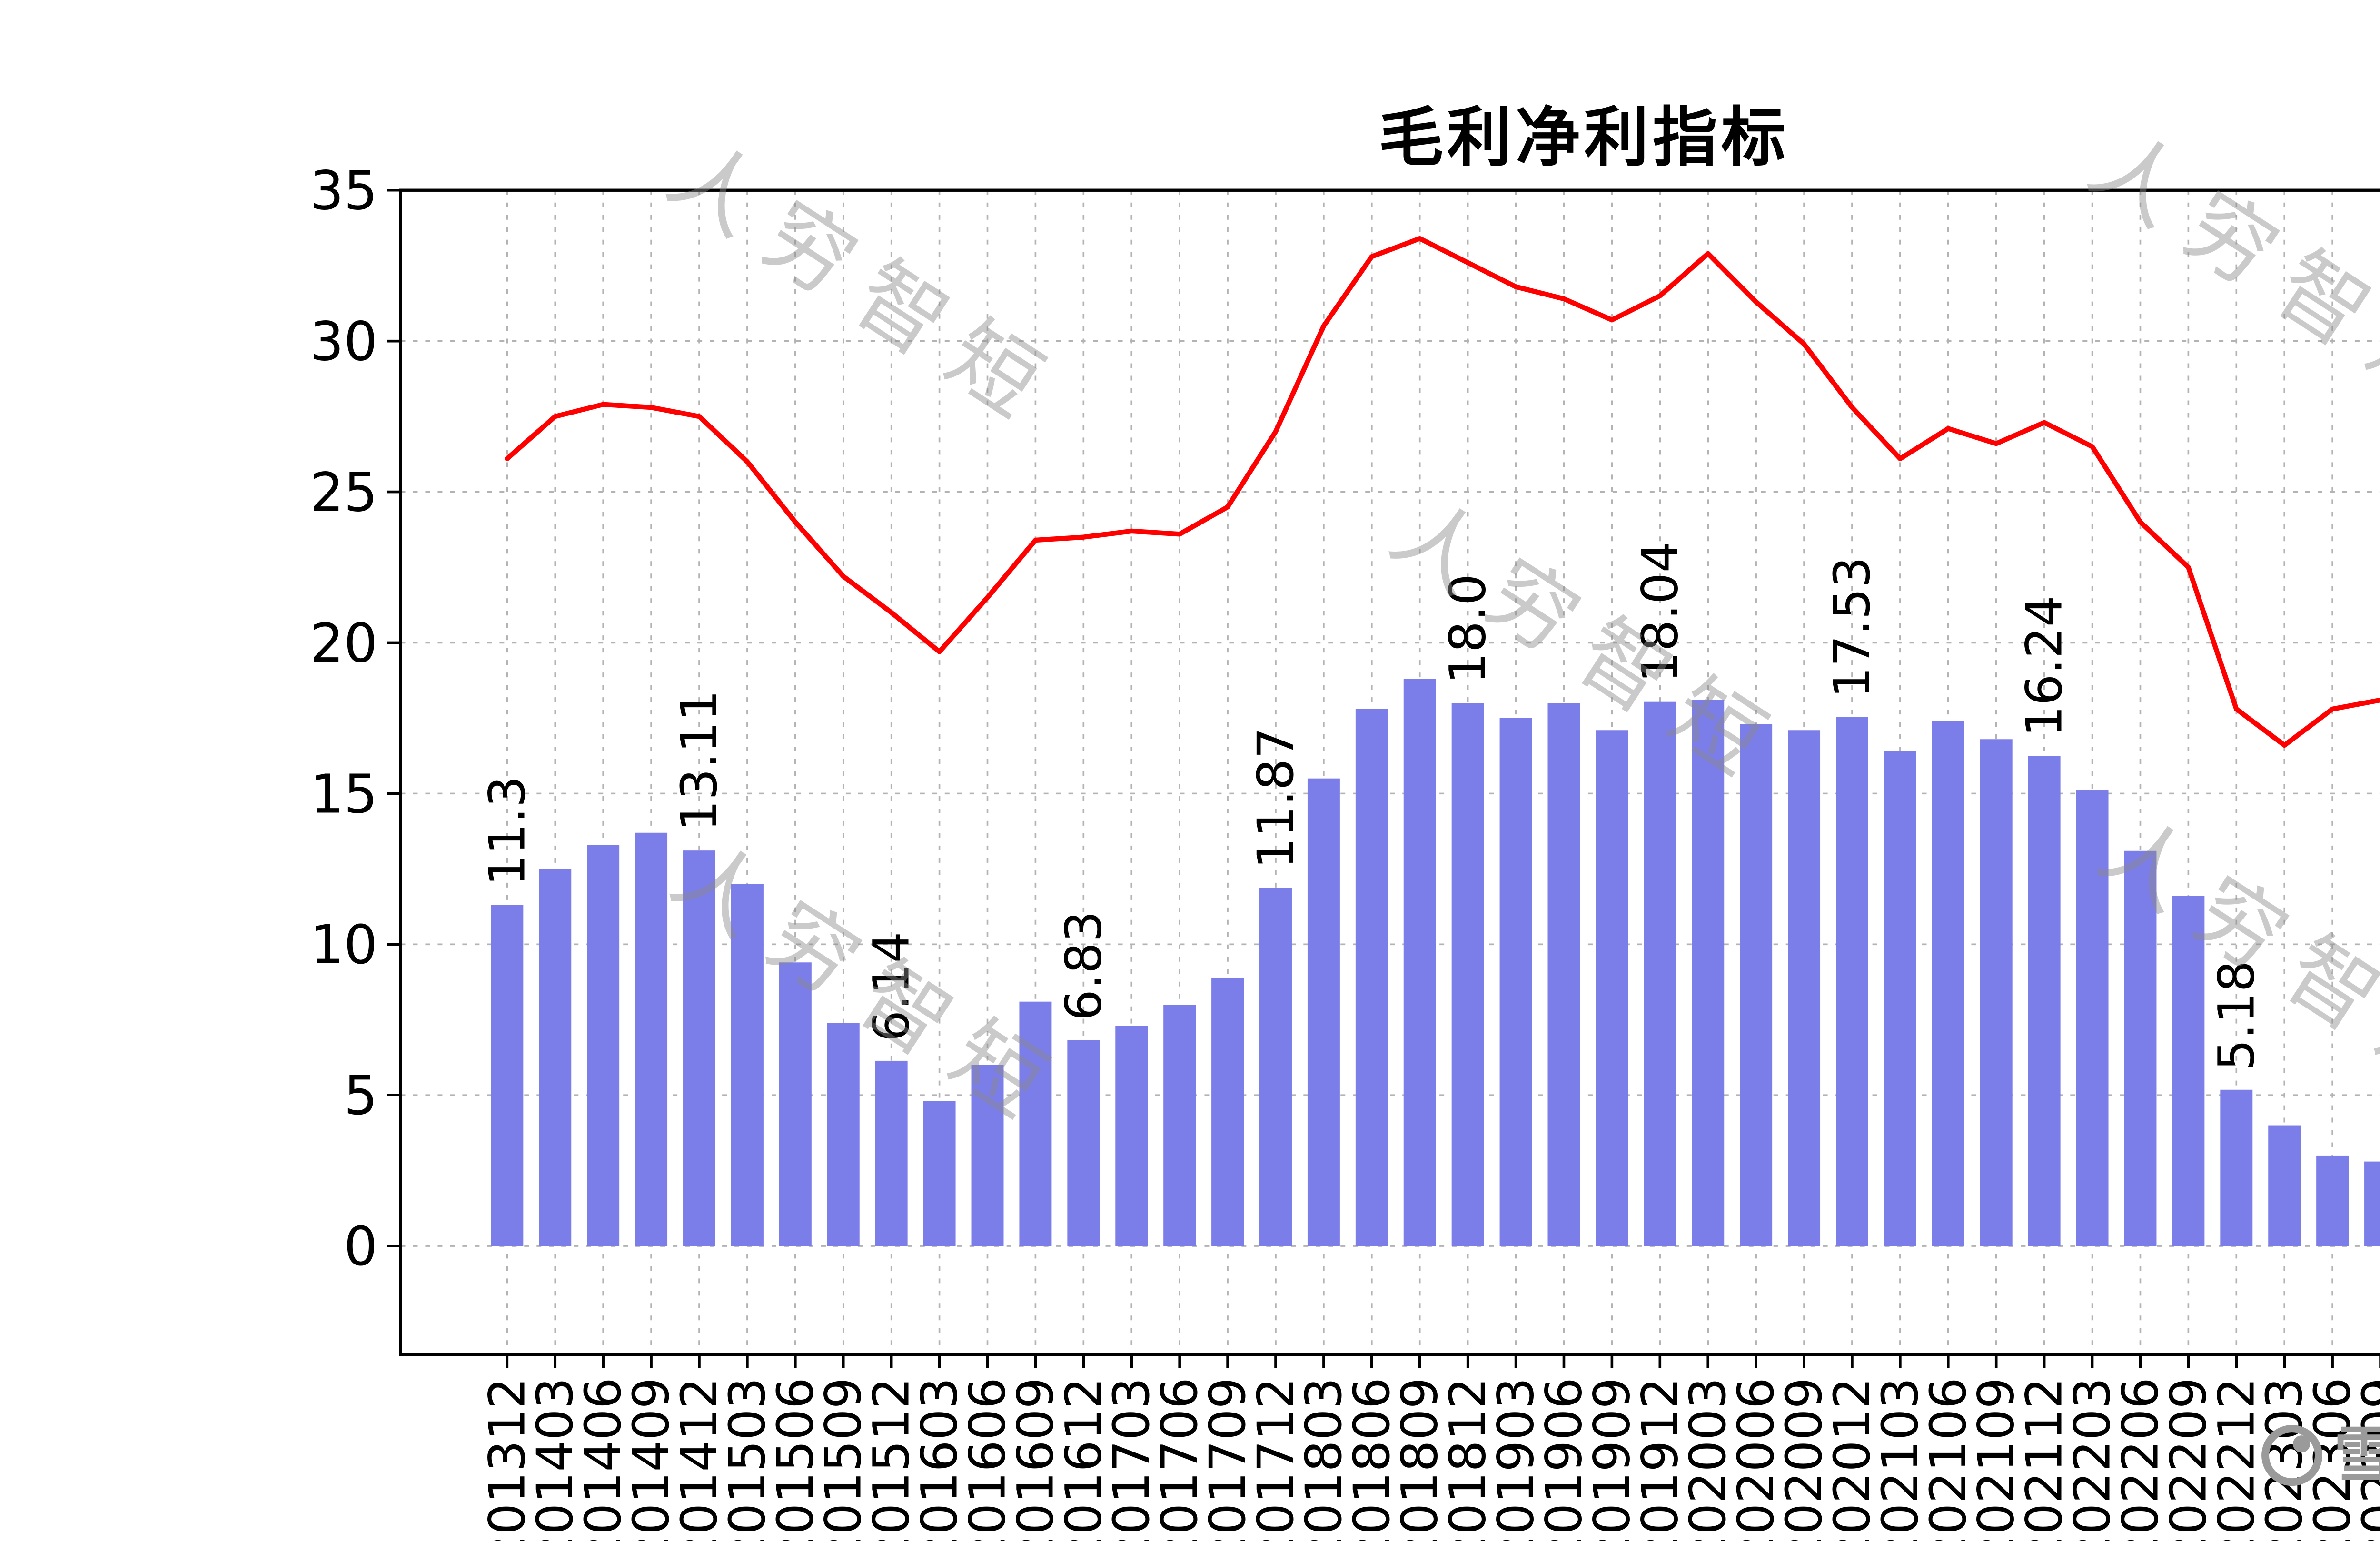  What do you see at coordinates (360, 1096) in the screenshot?
I see `y-tick-label: 5` at bounding box center [360, 1096].